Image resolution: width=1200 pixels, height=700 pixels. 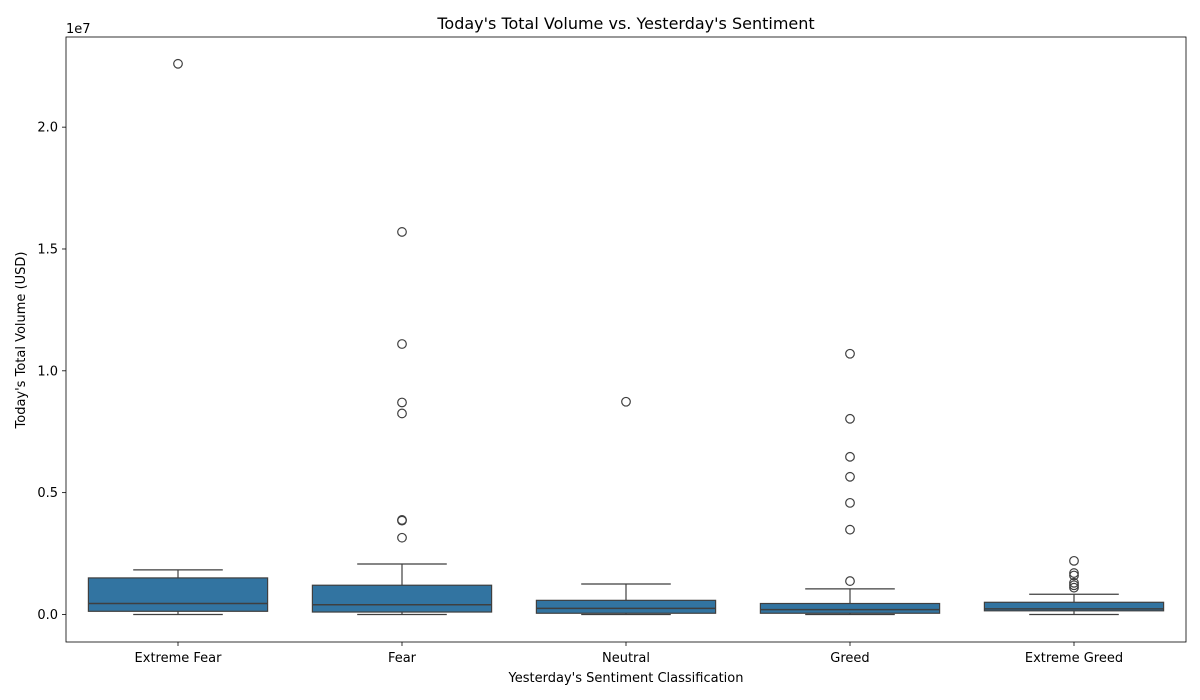 I want to click on y-tick-label: 1.0, so click(x=47, y=371).